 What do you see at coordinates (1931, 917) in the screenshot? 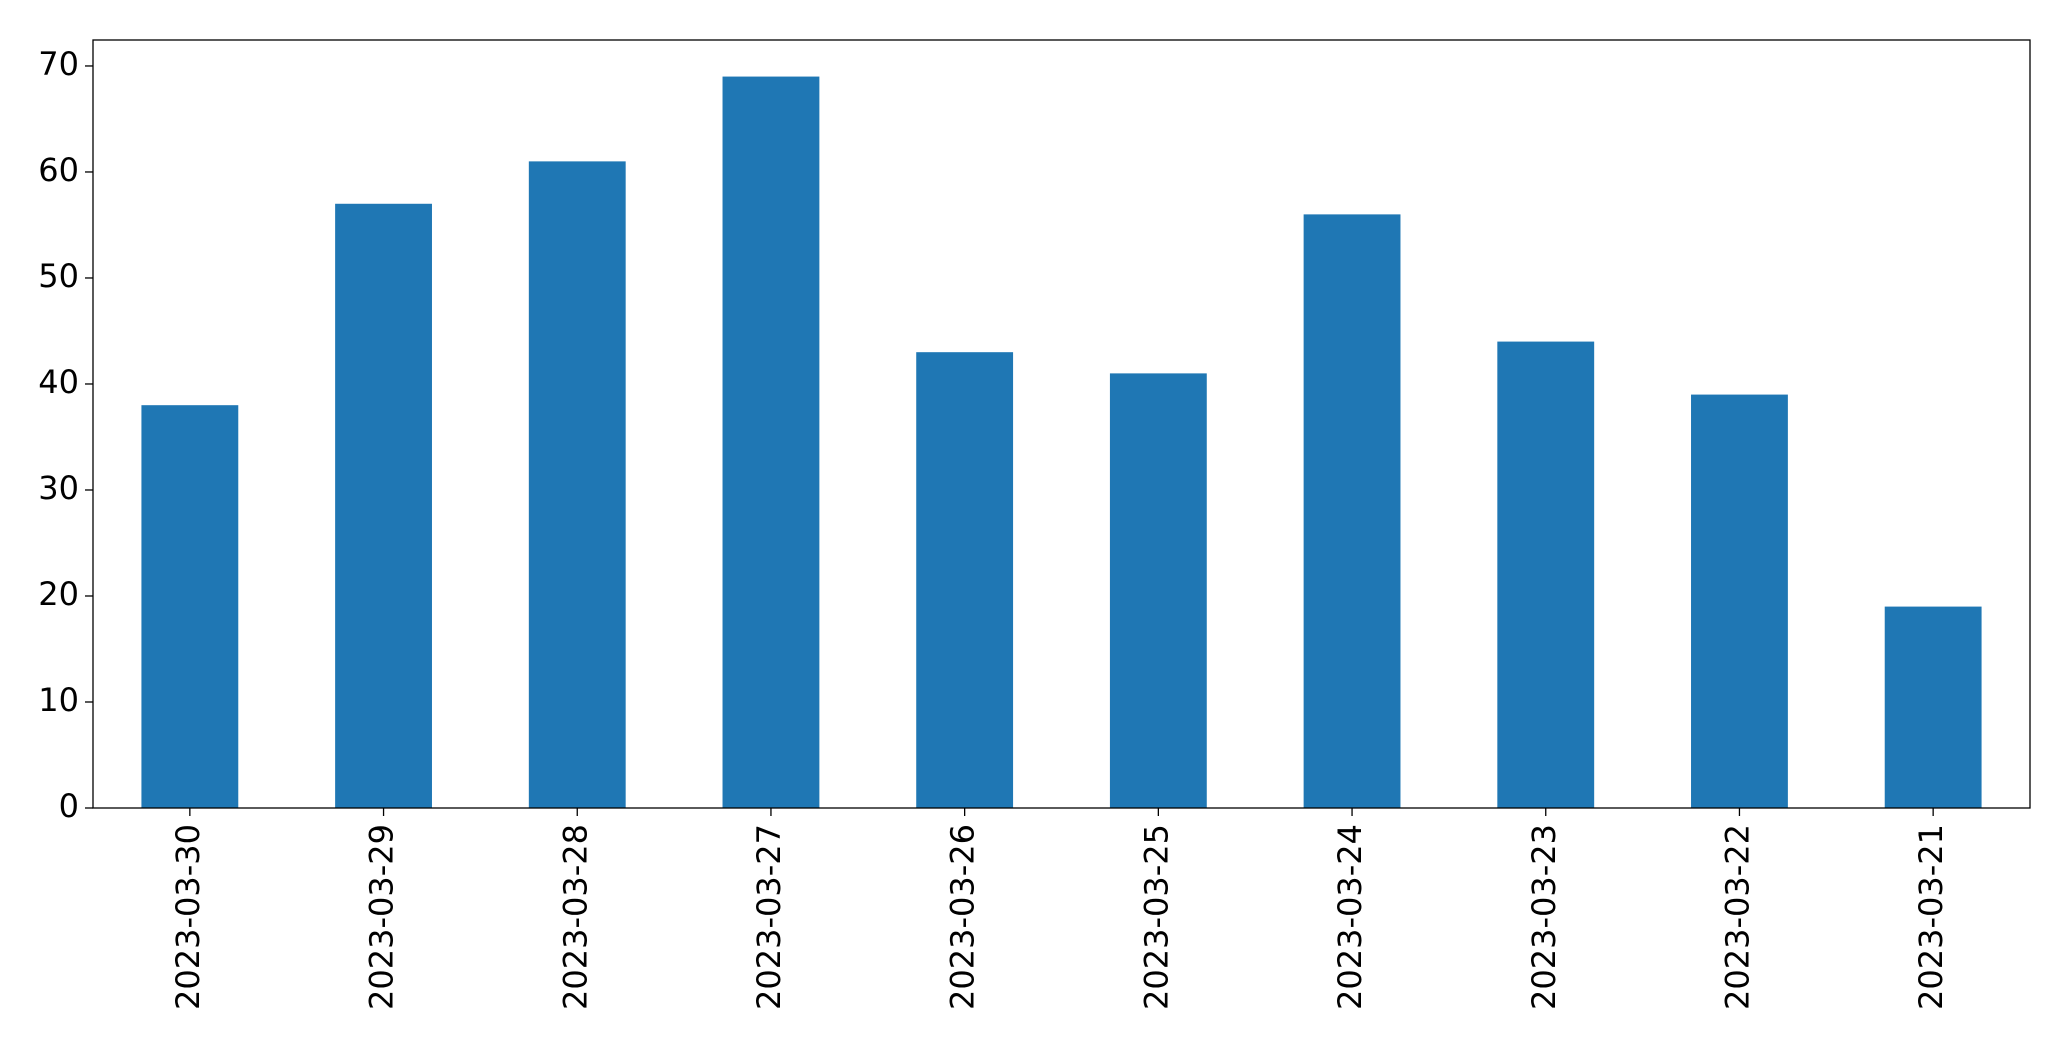
I see `x-tick-label: 2023-03-21` at bounding box center [1931, 917].